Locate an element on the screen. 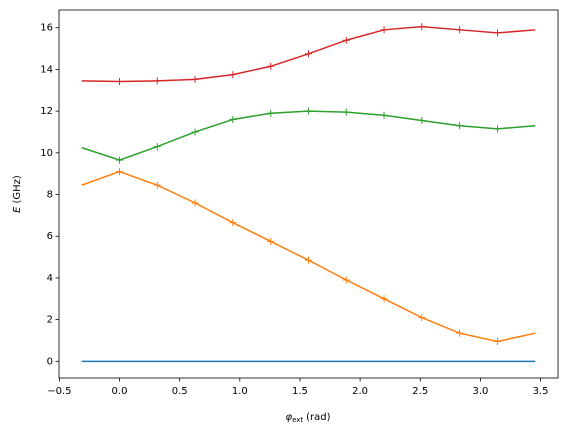 The height and width of the screenshot is (436, 565). y-tick-label: 8 is located at coordinates (50, 195).